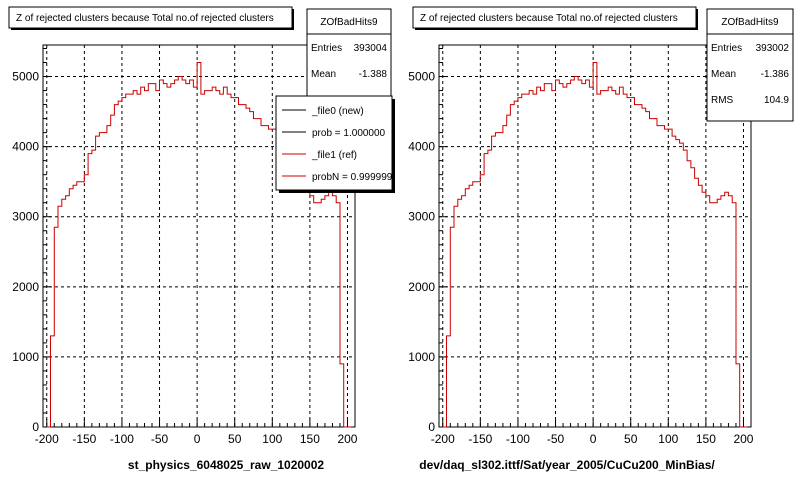 The width and height of the screenshot is (800, 480). I want to click on stats-label: RMS, so click(722, 100).